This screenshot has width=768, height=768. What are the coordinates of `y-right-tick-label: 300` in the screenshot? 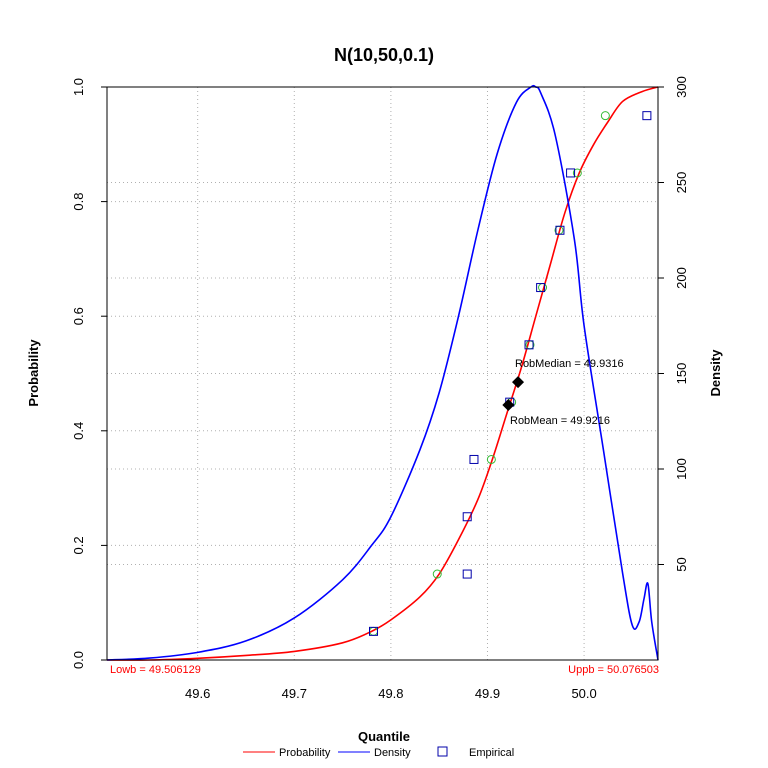 It's located at (681, 87).